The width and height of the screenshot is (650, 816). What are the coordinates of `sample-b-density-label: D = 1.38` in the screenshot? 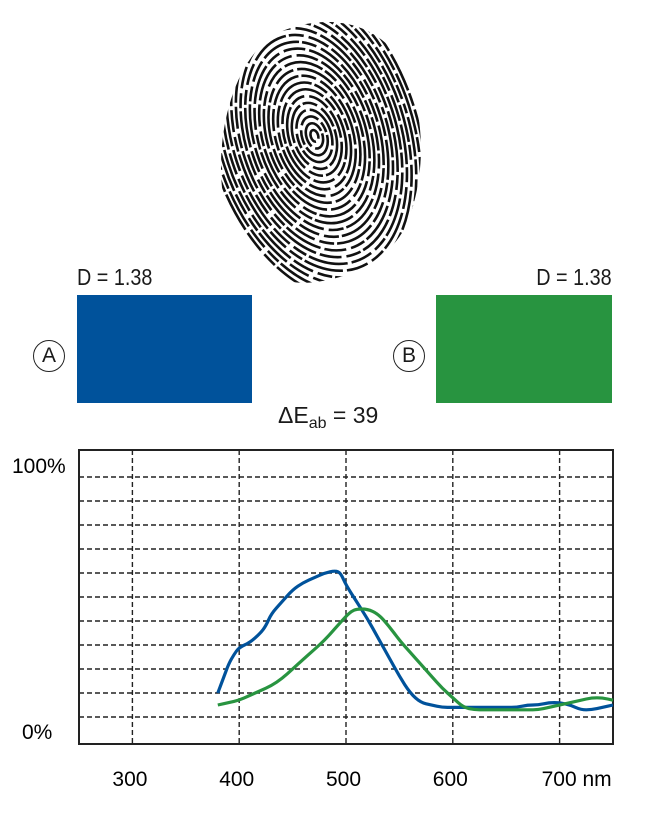 It's located at (574, 277).